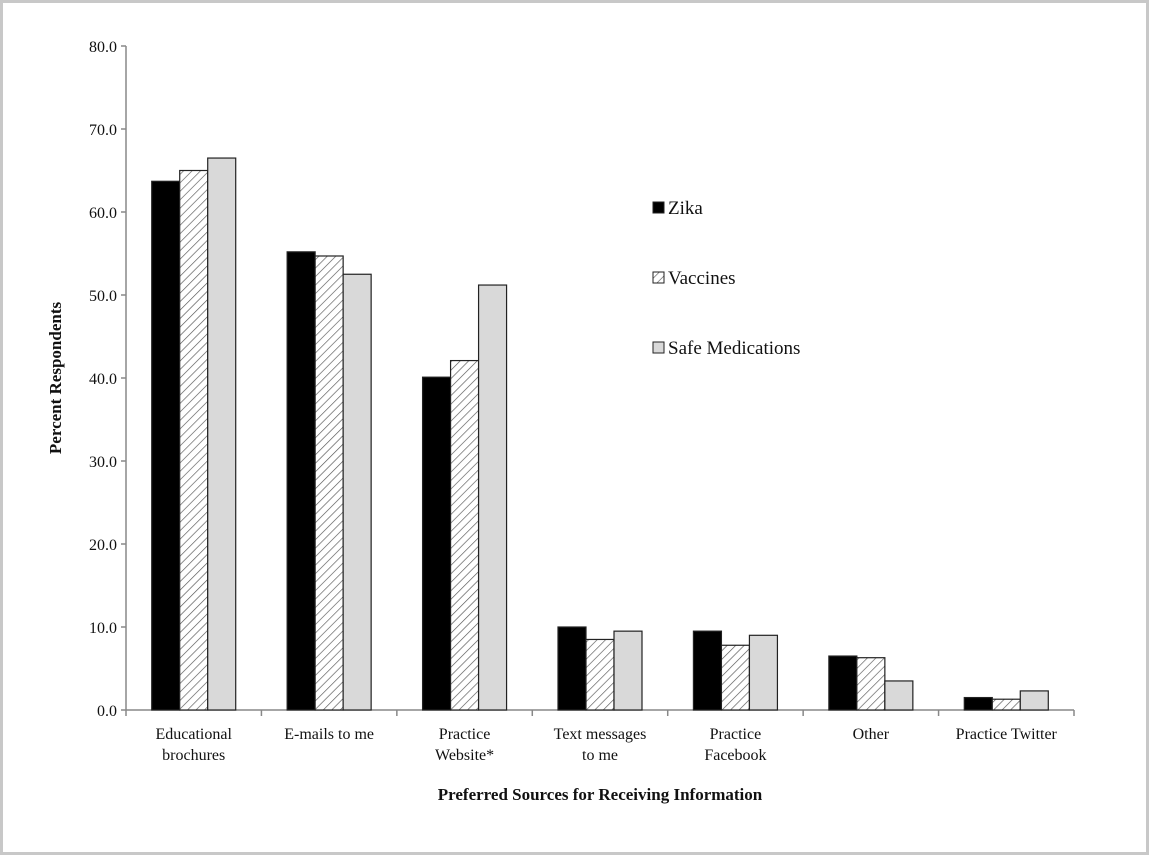 This screenshot has height=857, width=1149. What do you see at coordinates (600, 745) in the screenshot?
I see `x-tick-label: Text messages to me` at bounding box center [600, 745].